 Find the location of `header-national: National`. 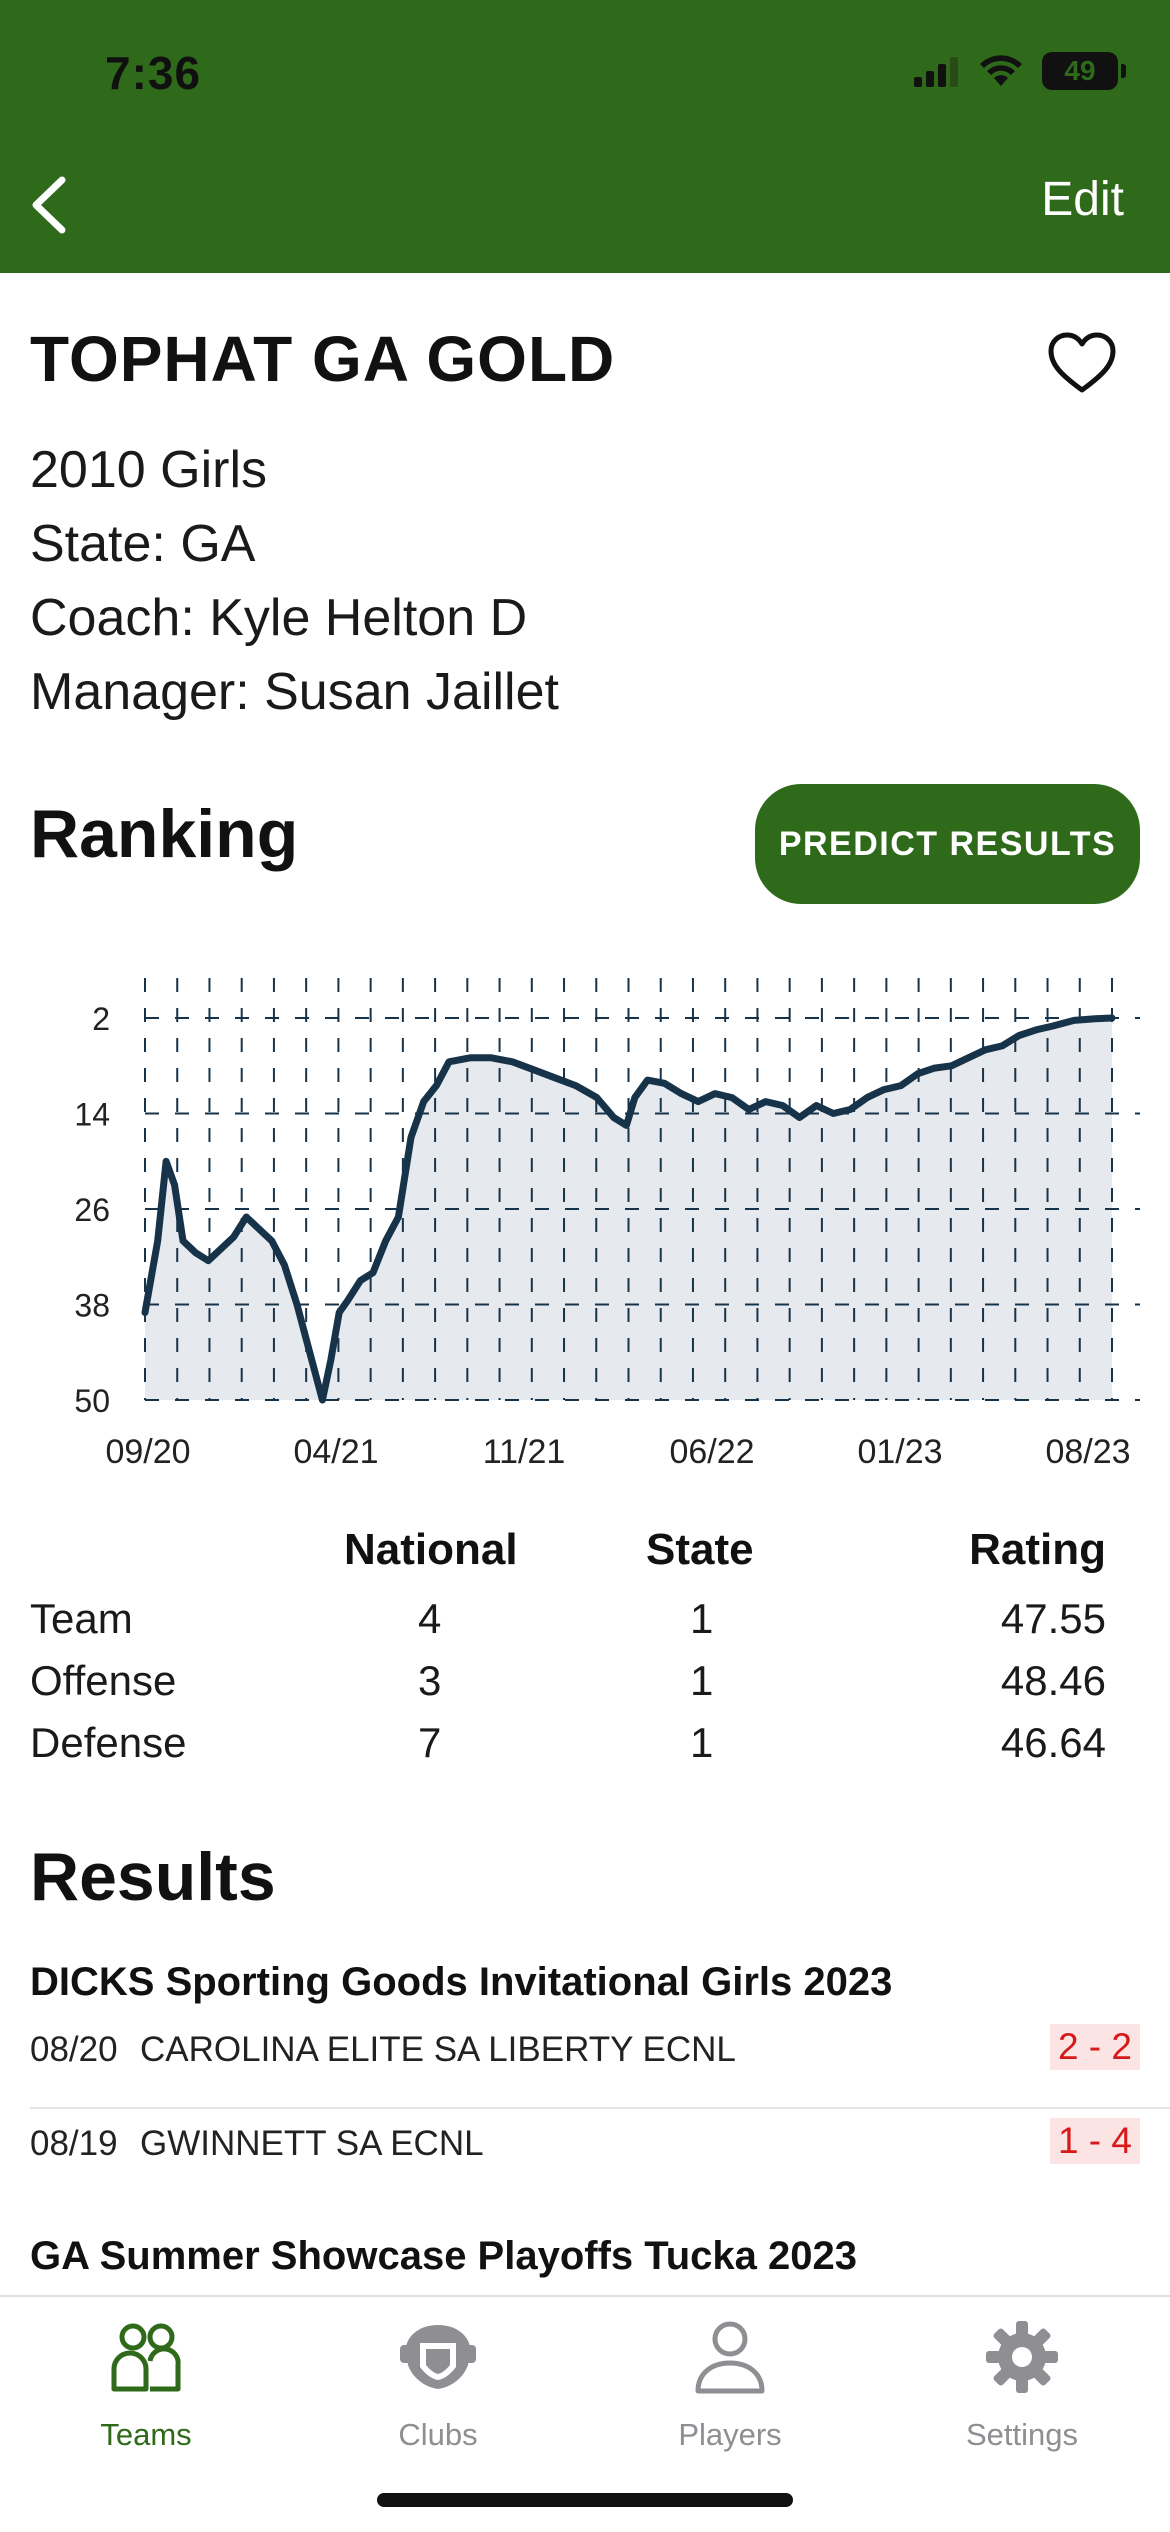

header-national: National is located at coordinates (431, 1549).